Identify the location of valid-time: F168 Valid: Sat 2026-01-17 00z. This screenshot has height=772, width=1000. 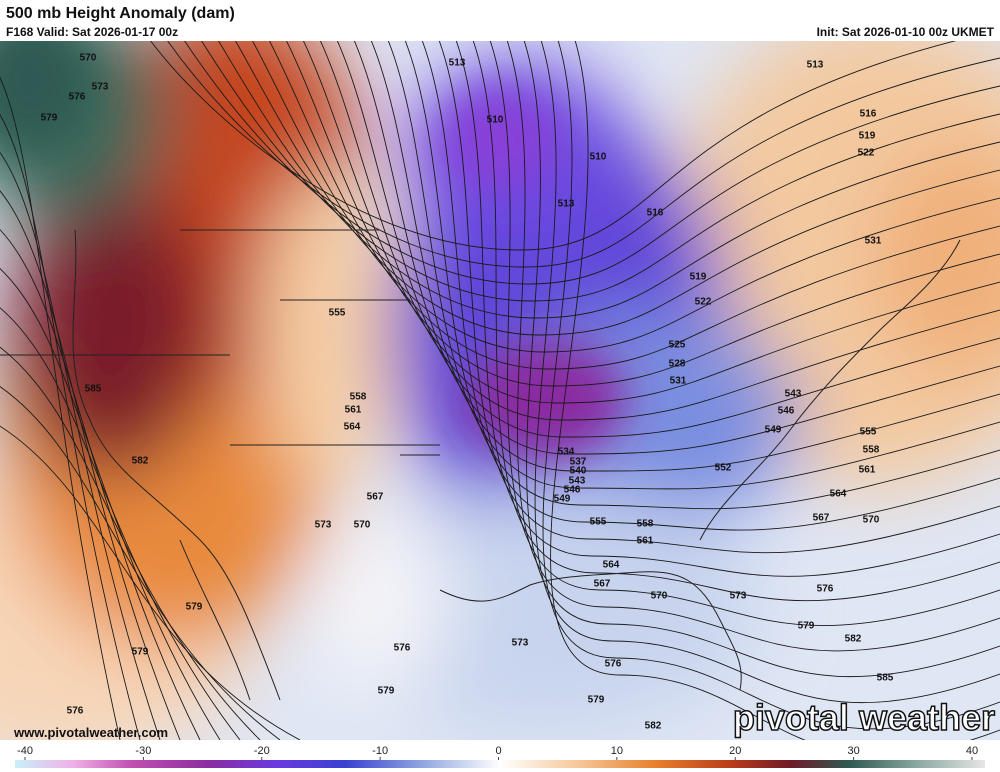
(92, 32).